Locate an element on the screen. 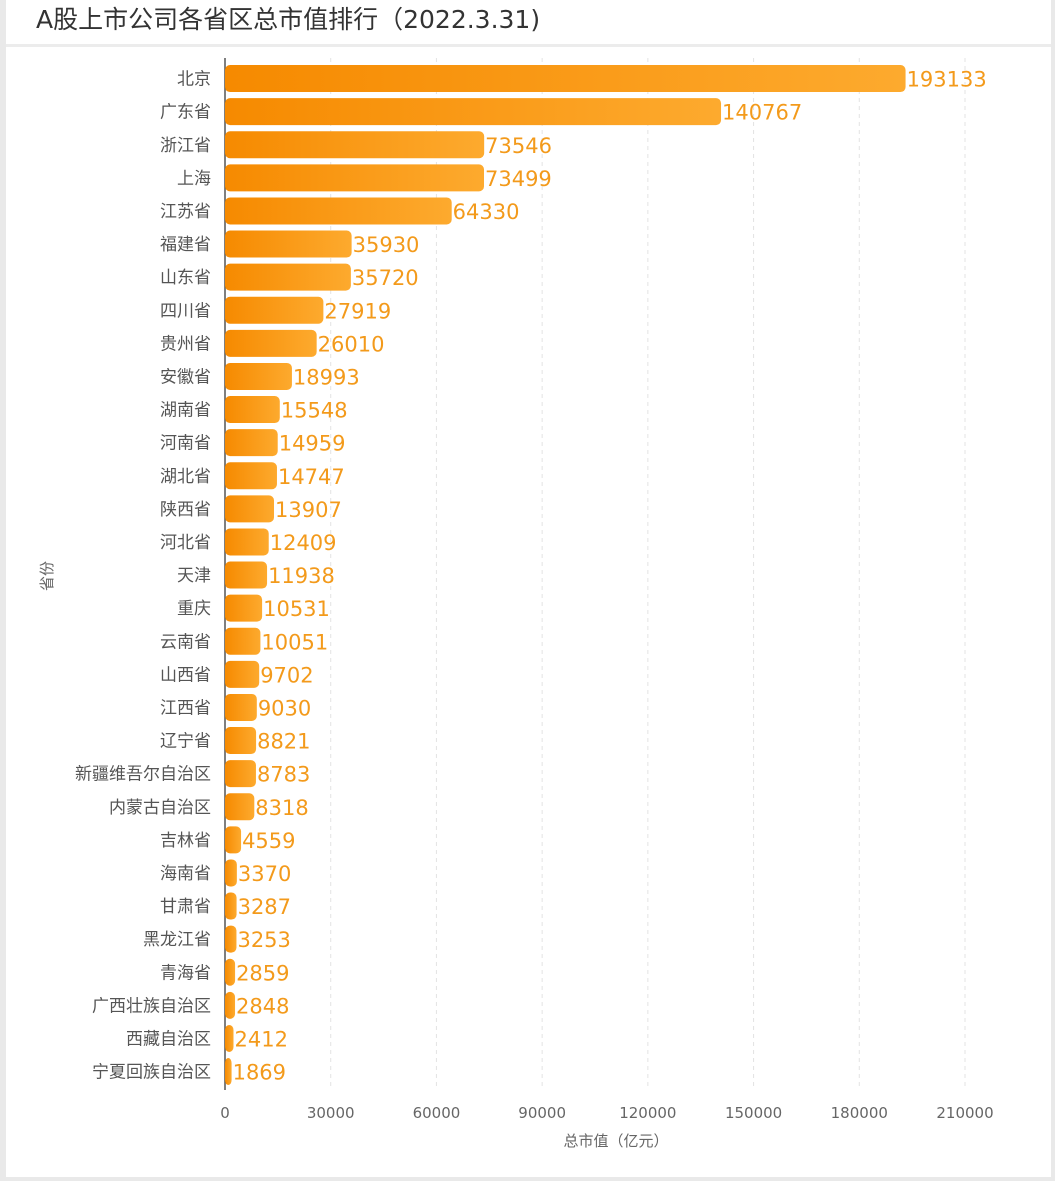 The width and height of the screenshot is (1055, 1181). x-tick-label: 210000 is located at coordinates (964, 1113).